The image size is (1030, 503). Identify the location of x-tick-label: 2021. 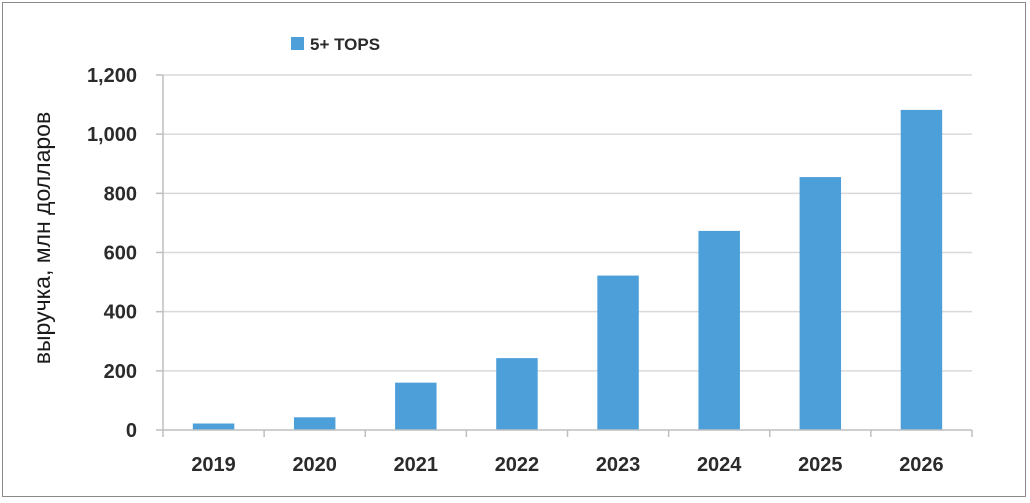
(416, 465).